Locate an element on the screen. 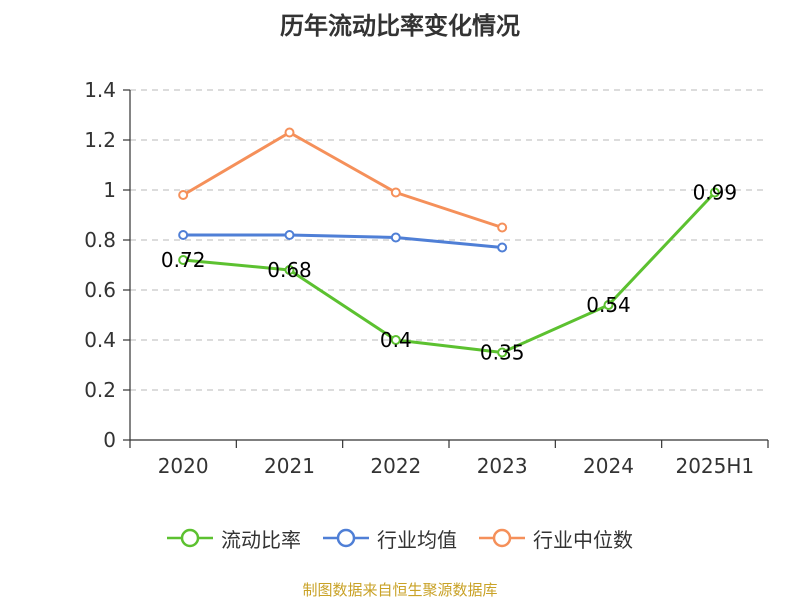  y-tick-label: 0.4 is located at coordinates (100, 340).